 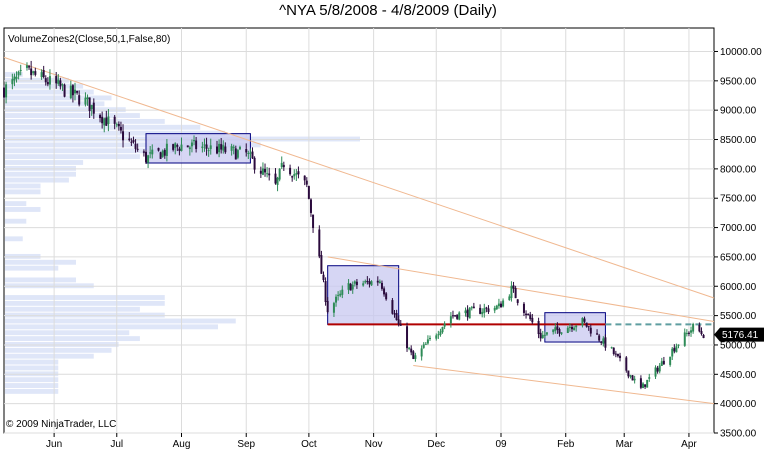 I want to click on last-price-badge: 5176.41, so click(x=739, y=334).